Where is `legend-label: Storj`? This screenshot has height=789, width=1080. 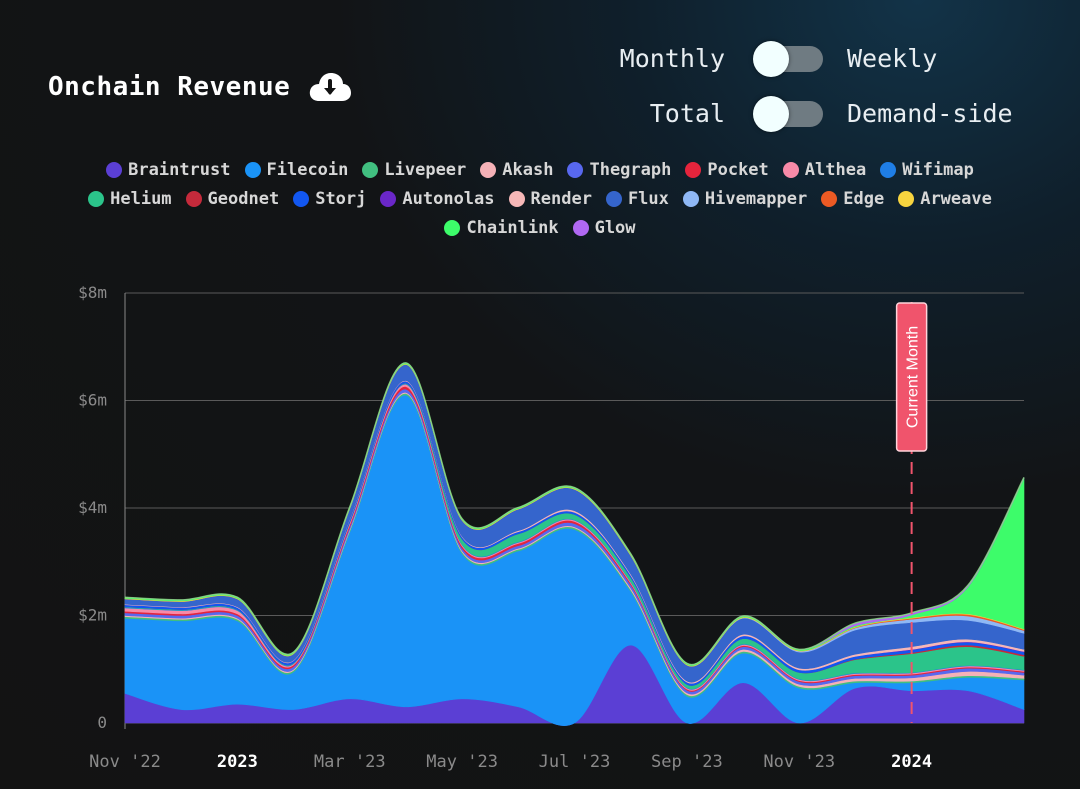 legend-label: Storj is located at coordinates (341, 199).